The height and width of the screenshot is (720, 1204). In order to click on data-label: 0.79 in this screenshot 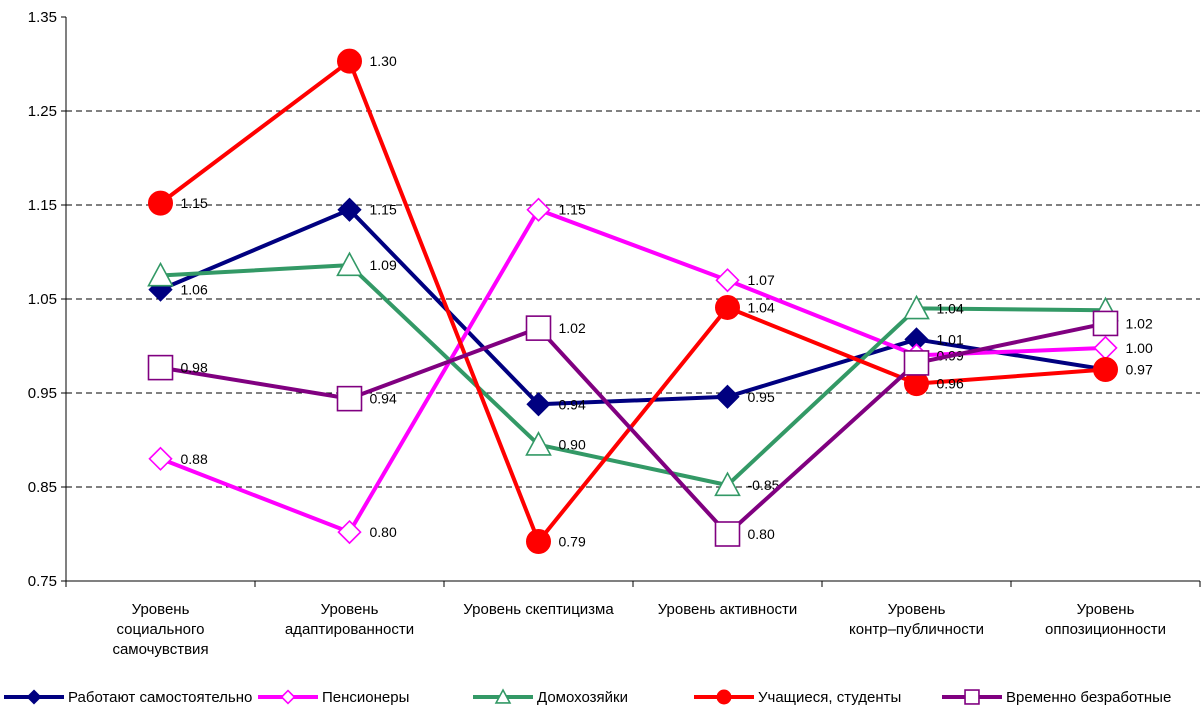, I will do `click(572, 542)`.